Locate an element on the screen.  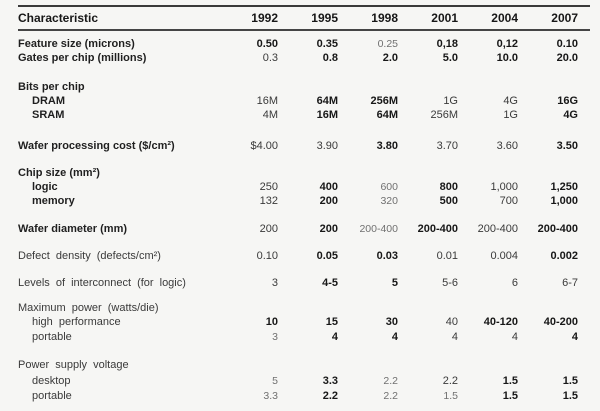
row-label: memory is located at coordinates (53, 200).